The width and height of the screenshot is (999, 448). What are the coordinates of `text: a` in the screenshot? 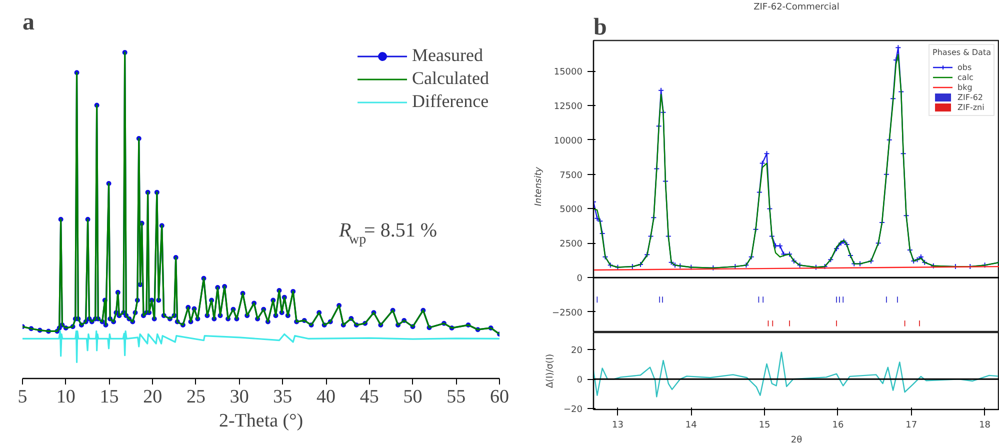 It's located at (28, 23).